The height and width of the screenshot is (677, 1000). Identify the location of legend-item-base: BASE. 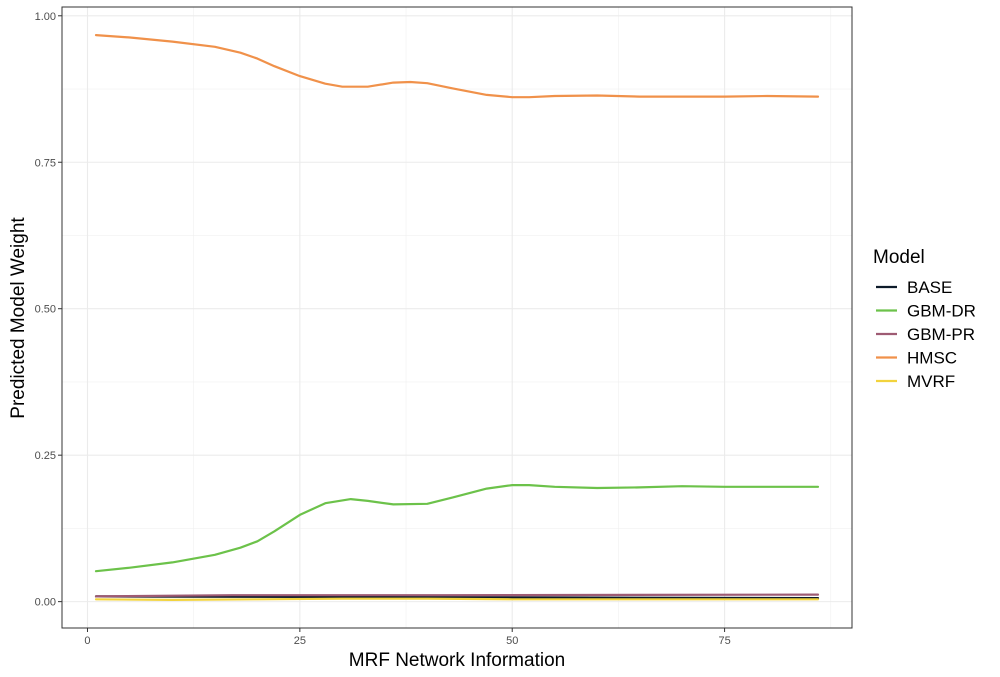
(914, 287).